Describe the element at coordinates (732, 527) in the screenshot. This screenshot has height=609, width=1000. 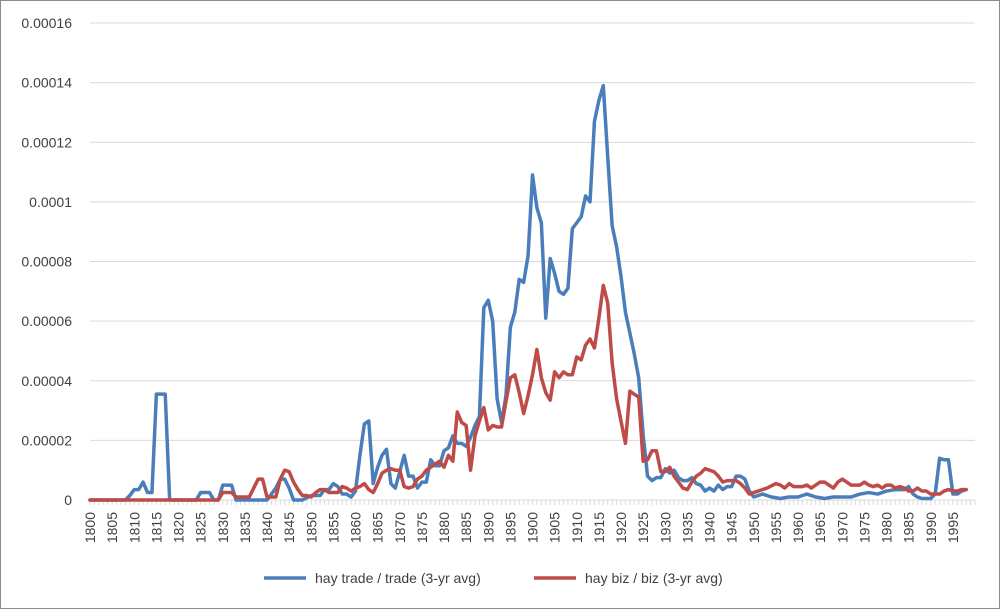
I see `x-tick-label: 1945` at that location.